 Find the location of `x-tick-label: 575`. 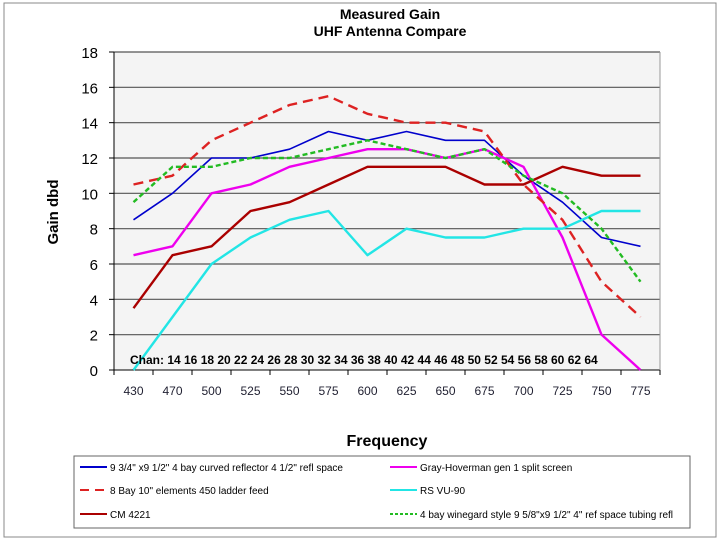

x-tick-label: 575 is located at coordinates (328, 391).